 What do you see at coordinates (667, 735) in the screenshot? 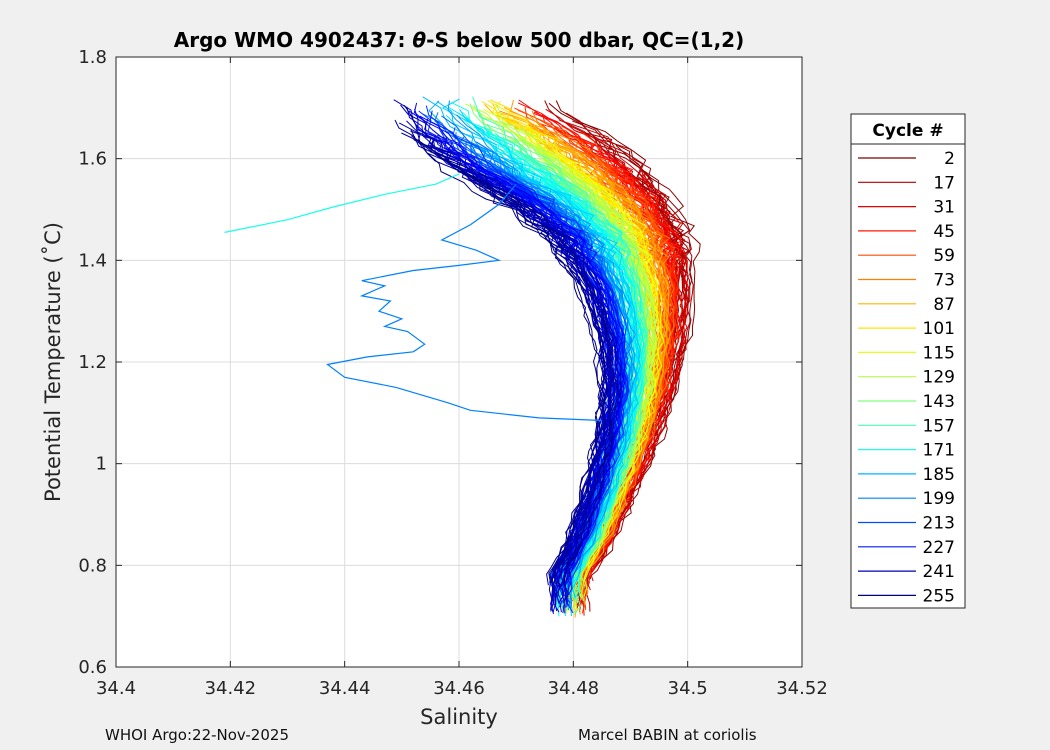
I see `footer-operator: Marcel BABIN at coriolis` at bounding box center [667, 735].